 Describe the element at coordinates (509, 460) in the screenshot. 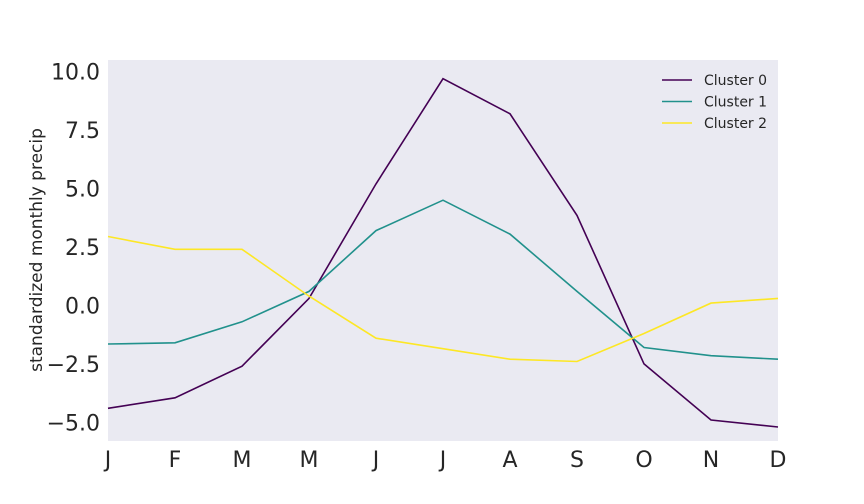

I see `x-tick-label: A` at that location.